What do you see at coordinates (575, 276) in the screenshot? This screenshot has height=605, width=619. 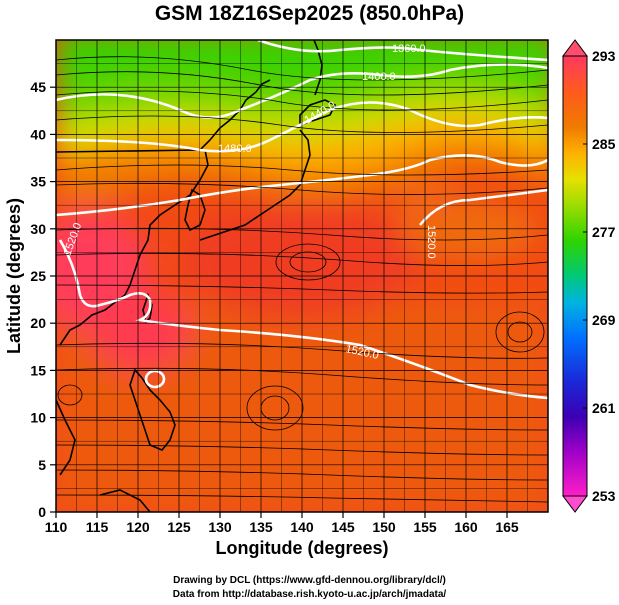 I see `colorbar-scale` at bounding box center [575, 276].